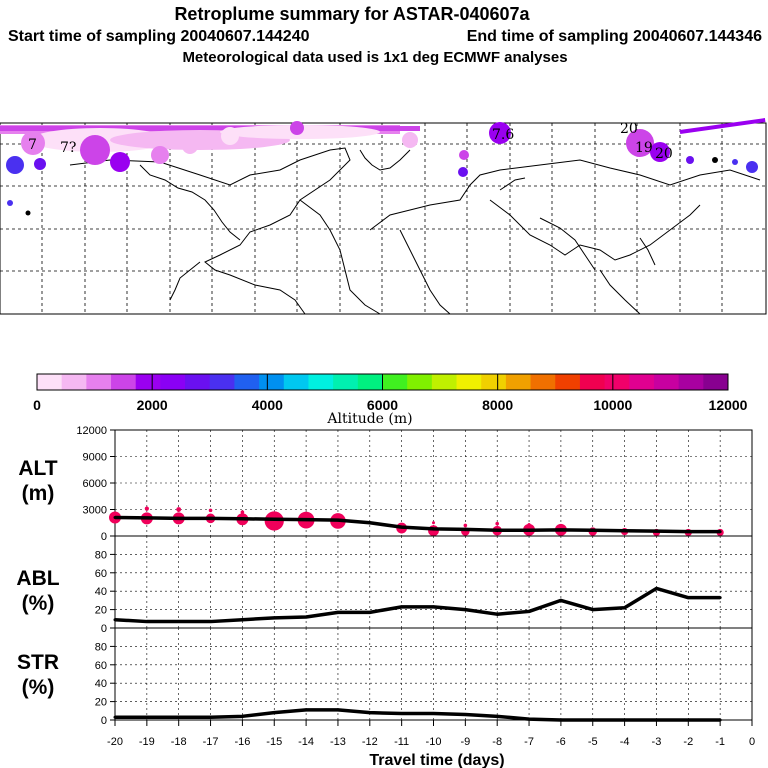 The image size is (768, 768). Describe the element at coordinates (465, 742) in the screenshot. I see `x-tick-label: -9` at that location.